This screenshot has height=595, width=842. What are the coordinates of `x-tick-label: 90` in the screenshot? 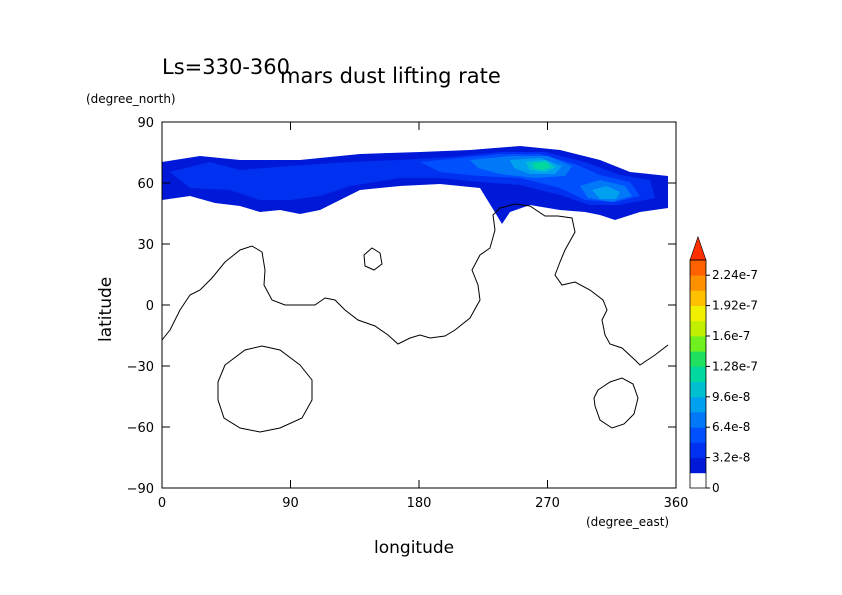 It's located at (290, 503).